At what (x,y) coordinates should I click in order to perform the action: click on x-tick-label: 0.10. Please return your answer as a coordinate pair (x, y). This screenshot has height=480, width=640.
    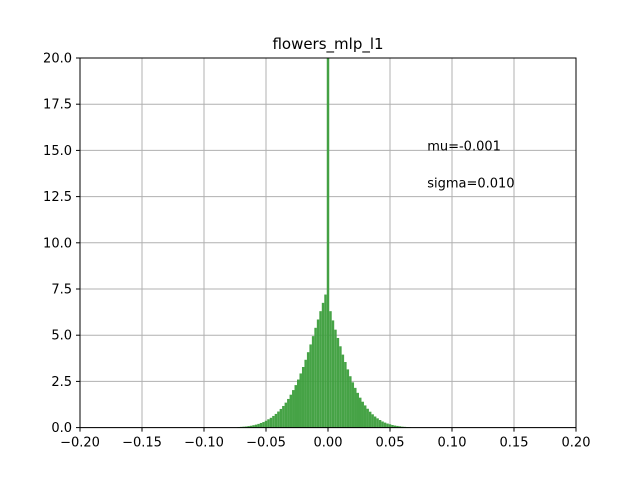
    Looking at the image, I should click on (452, 443).